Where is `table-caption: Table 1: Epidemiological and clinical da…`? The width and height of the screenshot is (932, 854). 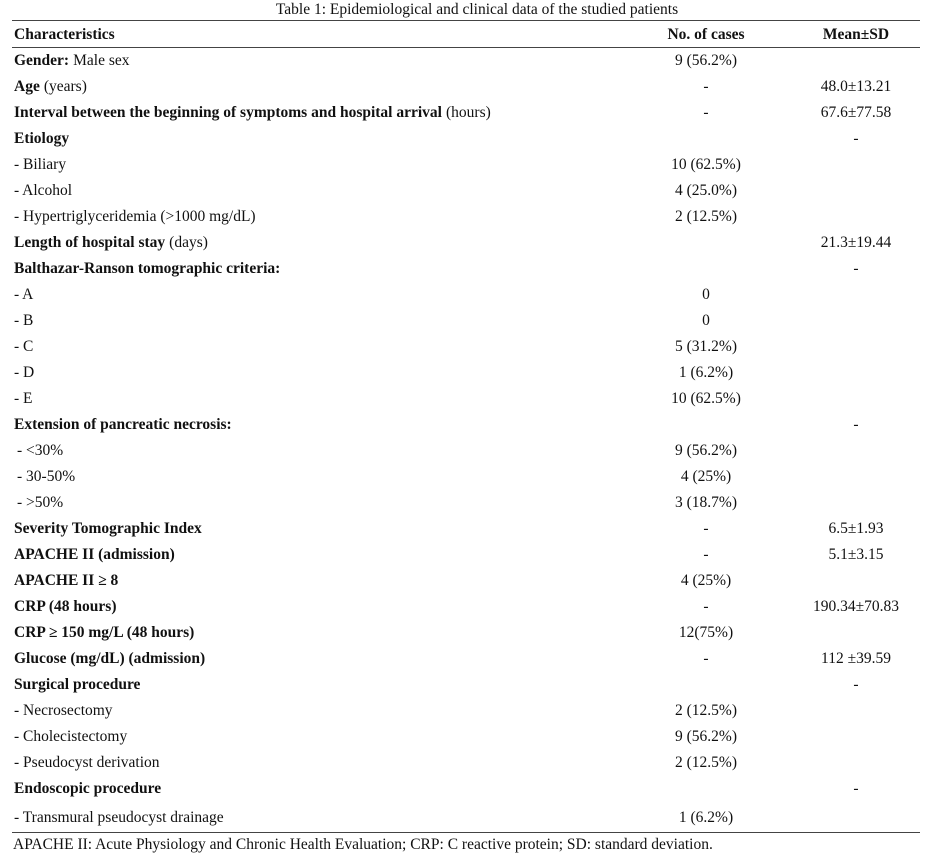 table-caption: Table 1: Epidemiological and clinical da… is located at coordinates (477, 9).